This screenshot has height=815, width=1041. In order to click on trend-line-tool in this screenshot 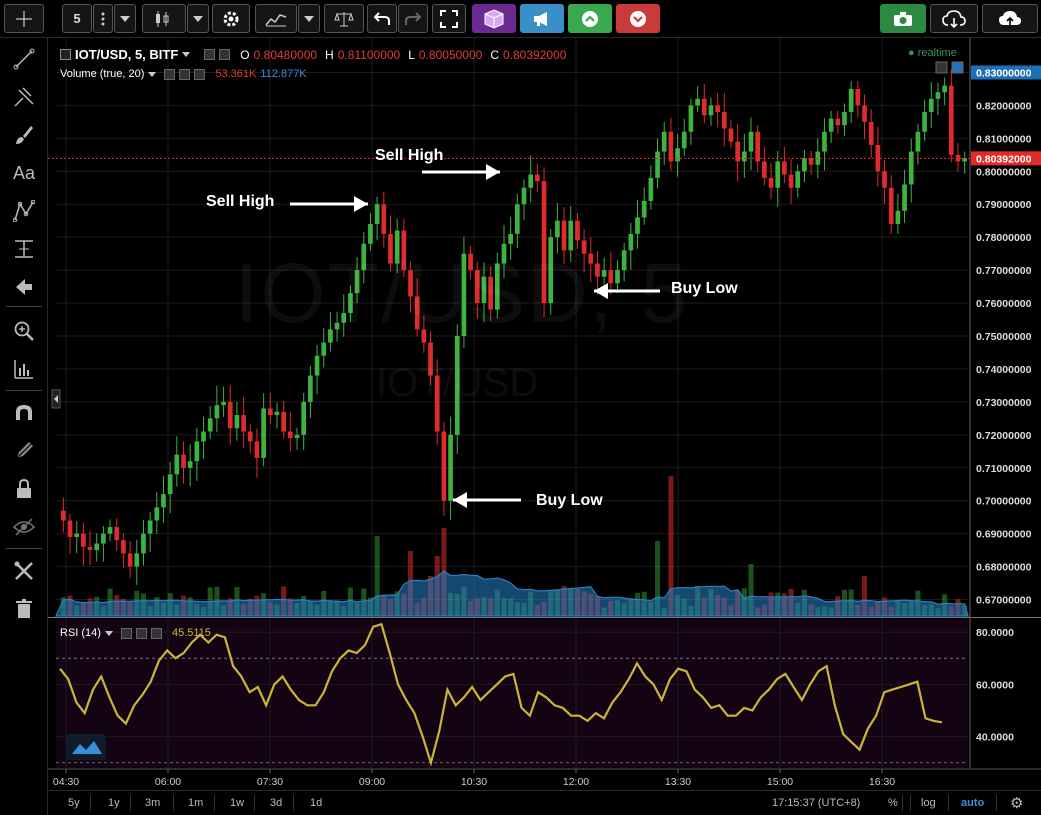, I will do `click(24, 59)`.